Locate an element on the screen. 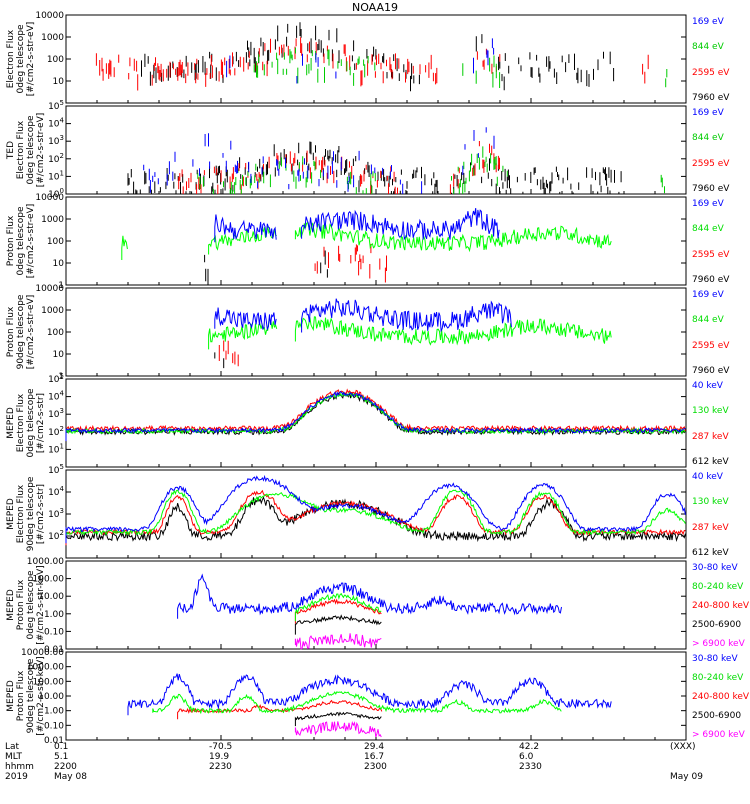 The height and width of the screenshot is (804, 750). footer-row-label: MLT is located at coordinates (14, 757).